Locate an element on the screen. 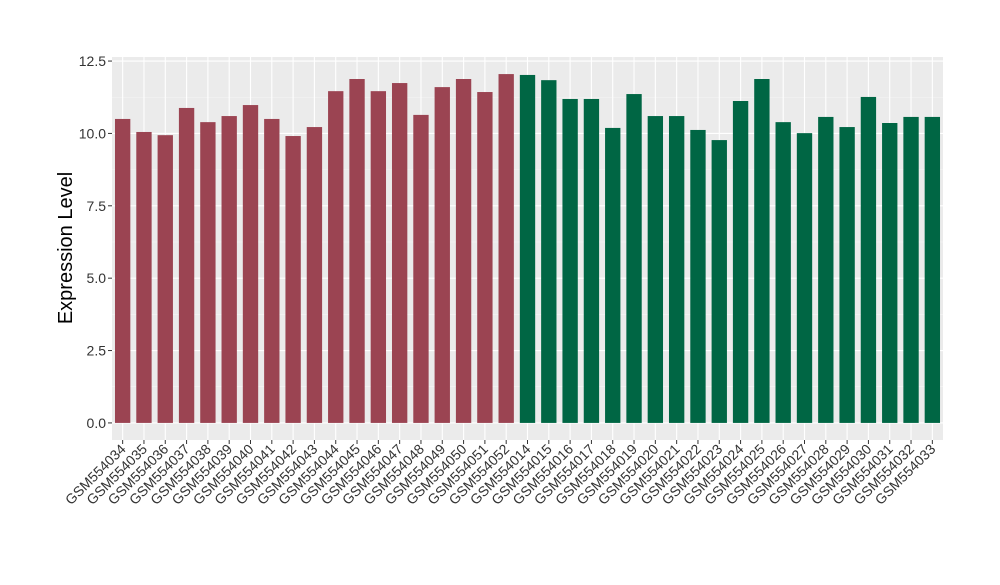 The width and height of the screenshot is (1000, 585). y-tick-label: 2.5 is located at coordinates (97, 351).